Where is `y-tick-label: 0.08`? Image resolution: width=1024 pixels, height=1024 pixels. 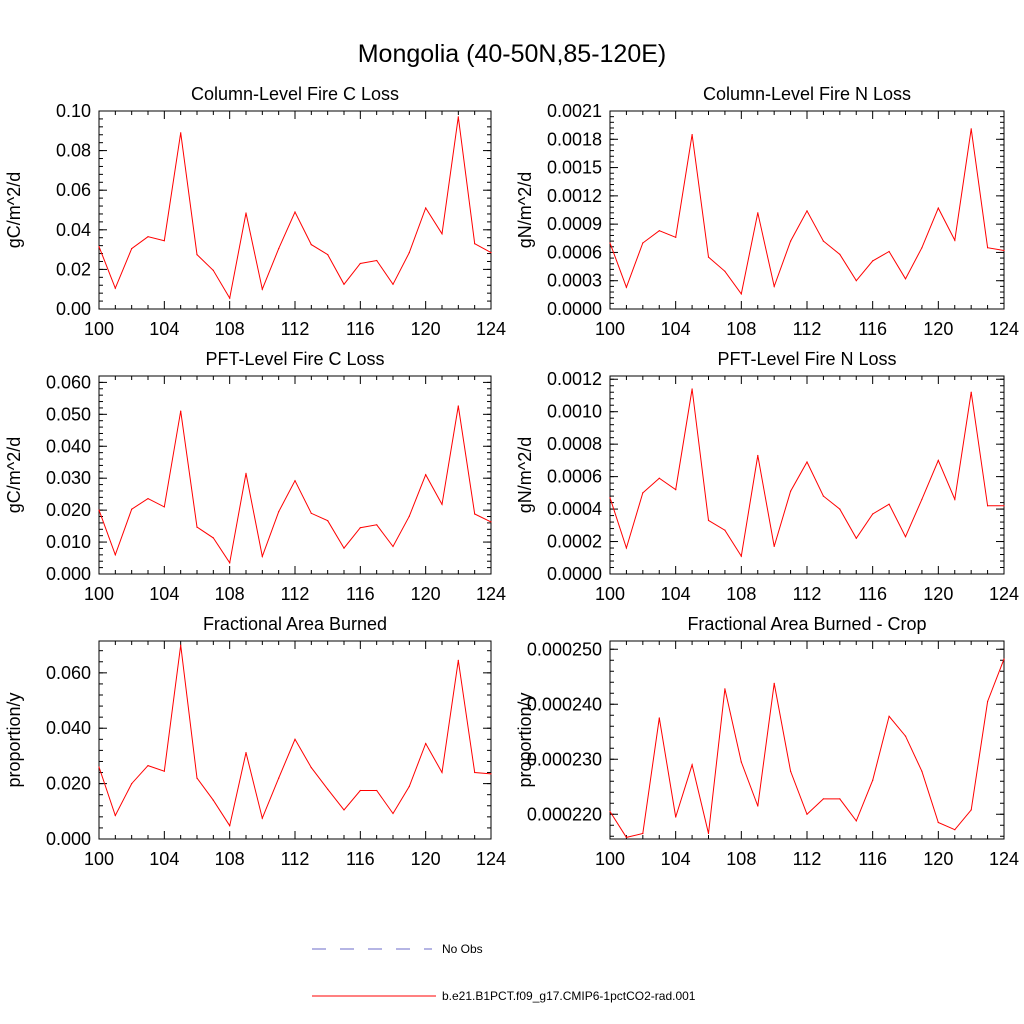
y-tick-label: 0.08 is located at coordinates (73, 151).